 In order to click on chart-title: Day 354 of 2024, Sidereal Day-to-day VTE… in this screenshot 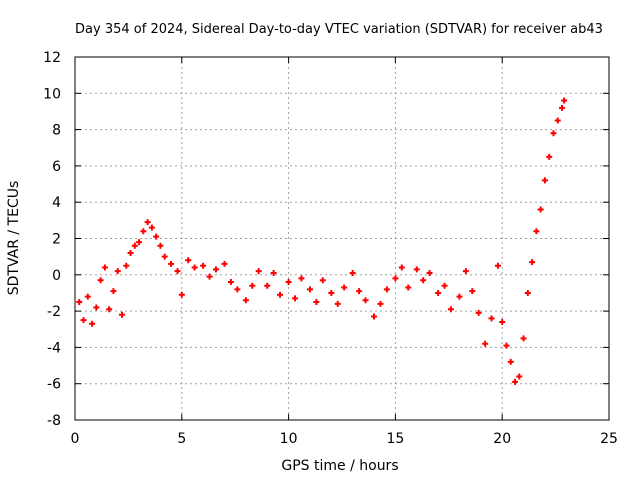, I will do `click(339, 29)`.